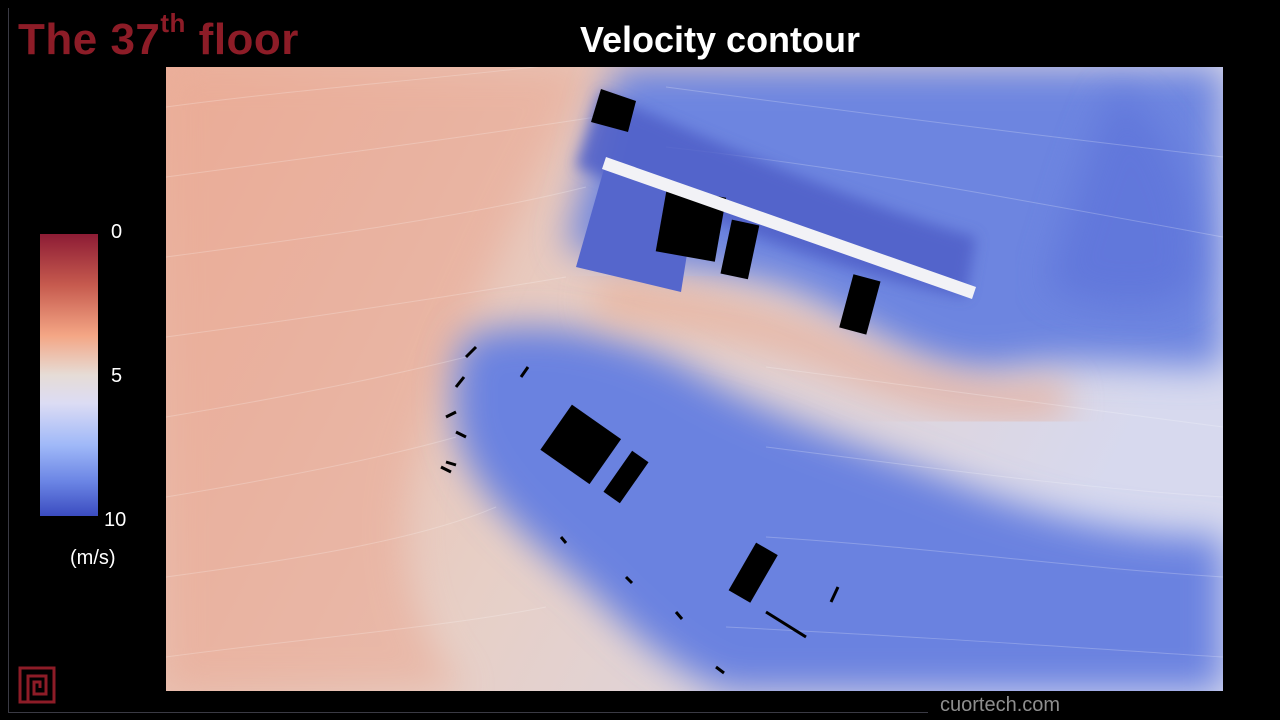 The width and height of the screenshot is (1280, 720). What do you see at coordinates (242, 39) in the screenshot?
I see `floor-title-tail: floor` at bounding box center [242, 39].